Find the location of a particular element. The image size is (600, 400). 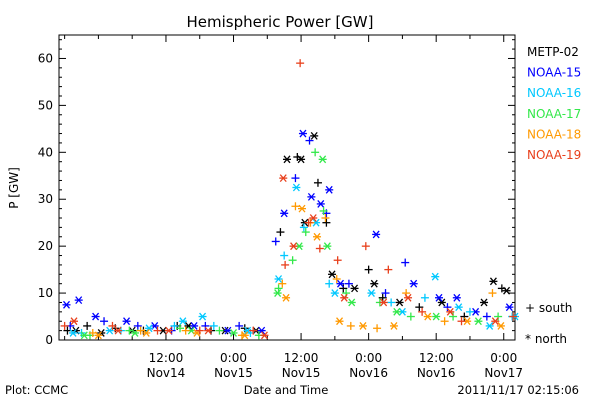

x-tick-label: 0:00 is located at coordinates (368, 358).